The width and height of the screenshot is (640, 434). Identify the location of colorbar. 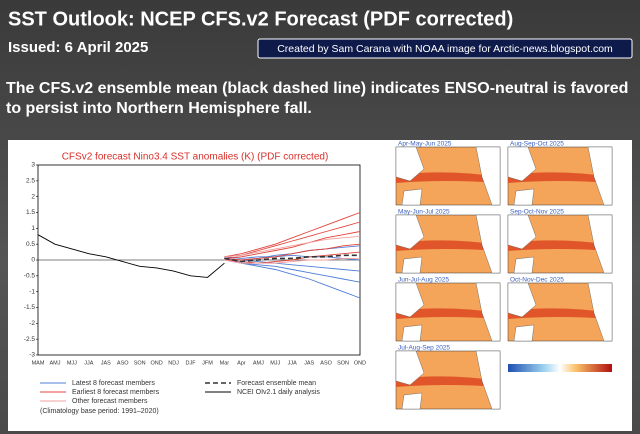
(560, 368).